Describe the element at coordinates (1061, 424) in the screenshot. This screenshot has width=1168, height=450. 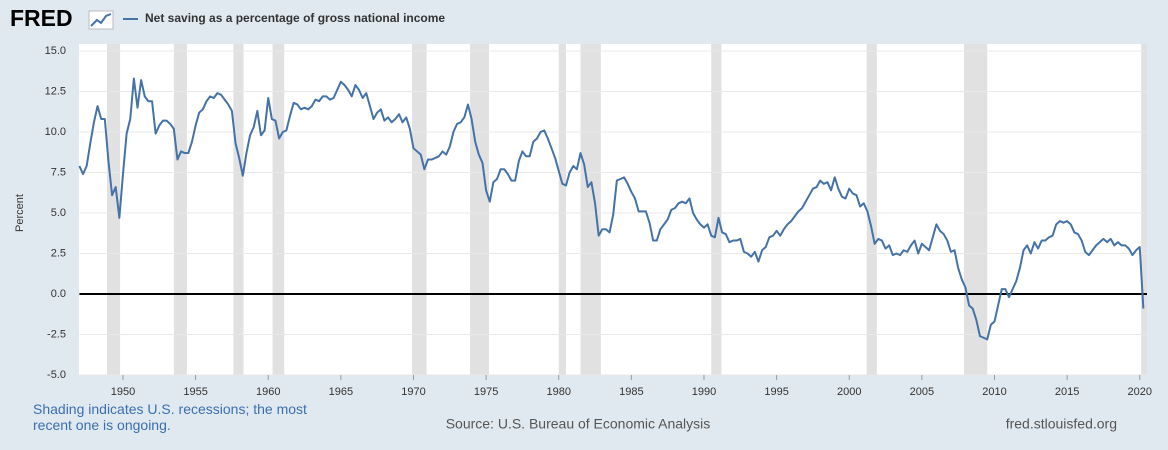
I see `site: fred.stlouisfed.org` at that location.